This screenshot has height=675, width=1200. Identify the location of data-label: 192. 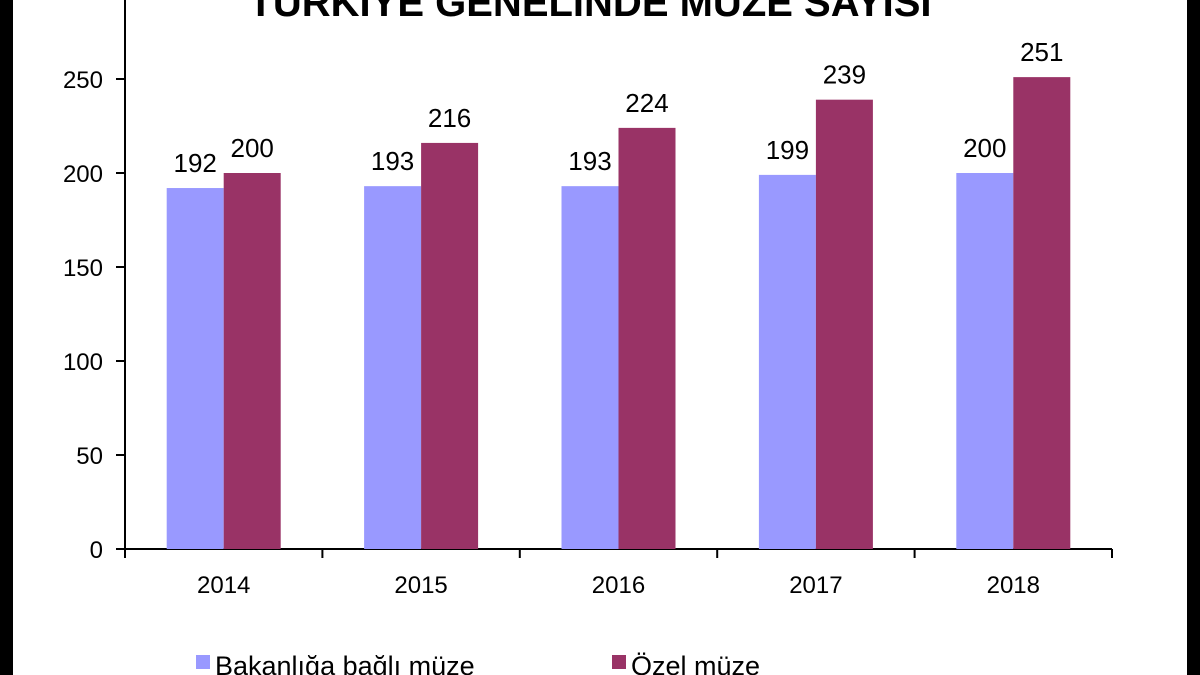
(195, 163).